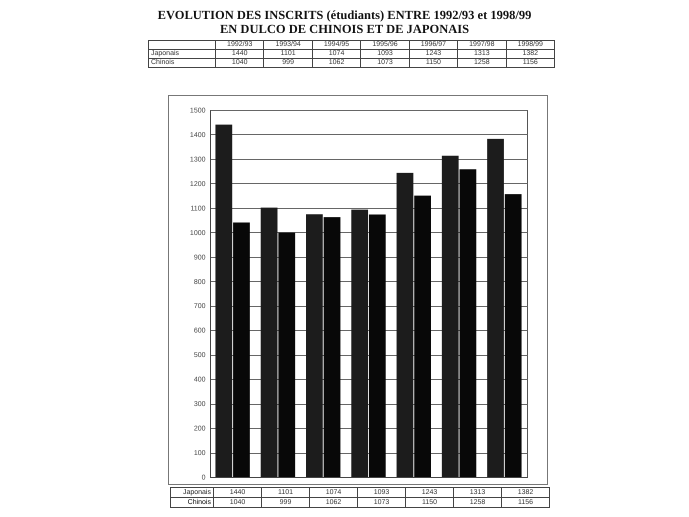 The image size is (689, 517). Describe the element at coordinates (344, 29) in the screenshot. I see `text: EN DULCO DE CHINOIS ET DE JAPONAIS` at that location.